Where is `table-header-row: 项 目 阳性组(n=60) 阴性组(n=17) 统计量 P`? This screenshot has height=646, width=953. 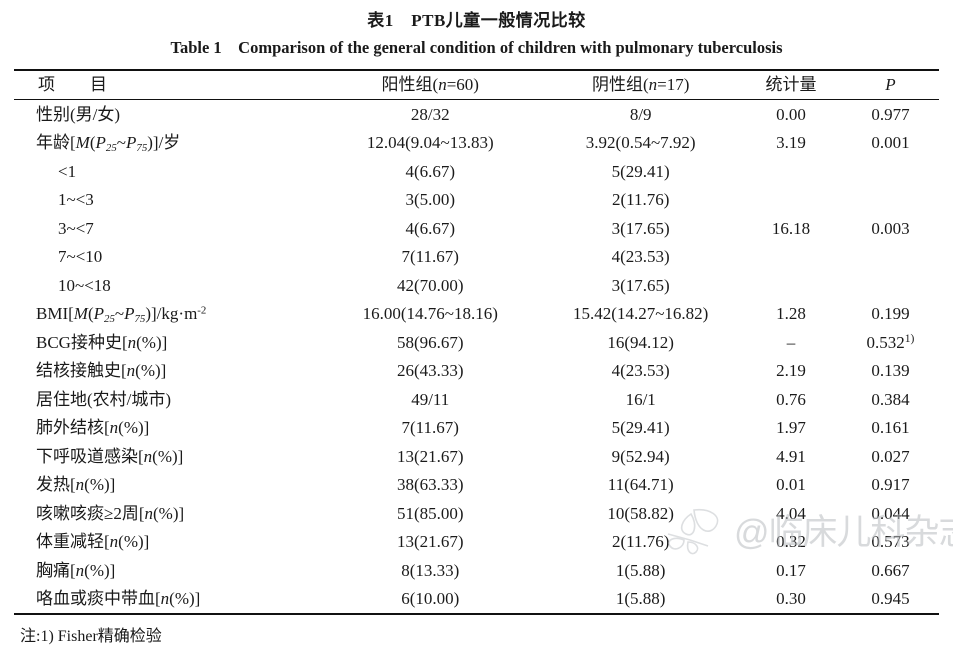
table-header-row: 项 目 阳性组(n=60) 阴性组(n=17) 统计量 P is located at coordinates (476, 84).